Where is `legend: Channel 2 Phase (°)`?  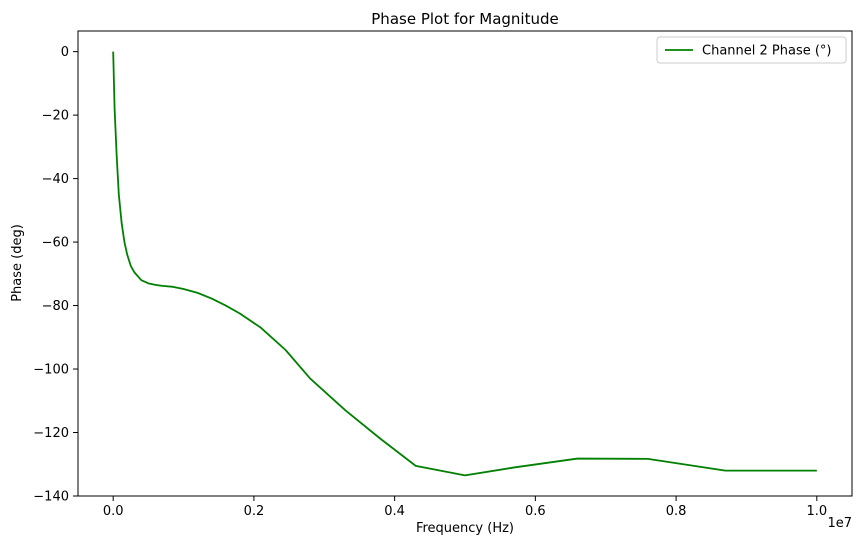
legend: Channel 2 Phase (°) is located at coordinates (751, 50).